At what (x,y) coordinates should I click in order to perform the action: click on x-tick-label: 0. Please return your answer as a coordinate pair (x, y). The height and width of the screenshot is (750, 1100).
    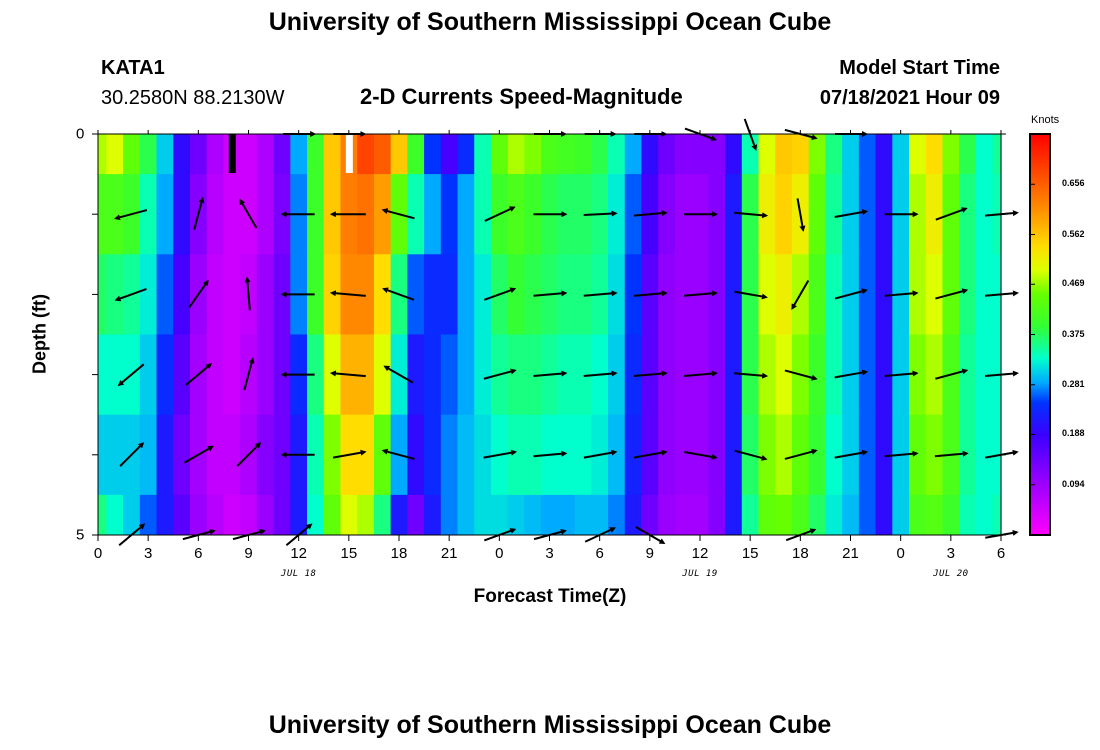
    Looking at the image, I should click on (900, 553).